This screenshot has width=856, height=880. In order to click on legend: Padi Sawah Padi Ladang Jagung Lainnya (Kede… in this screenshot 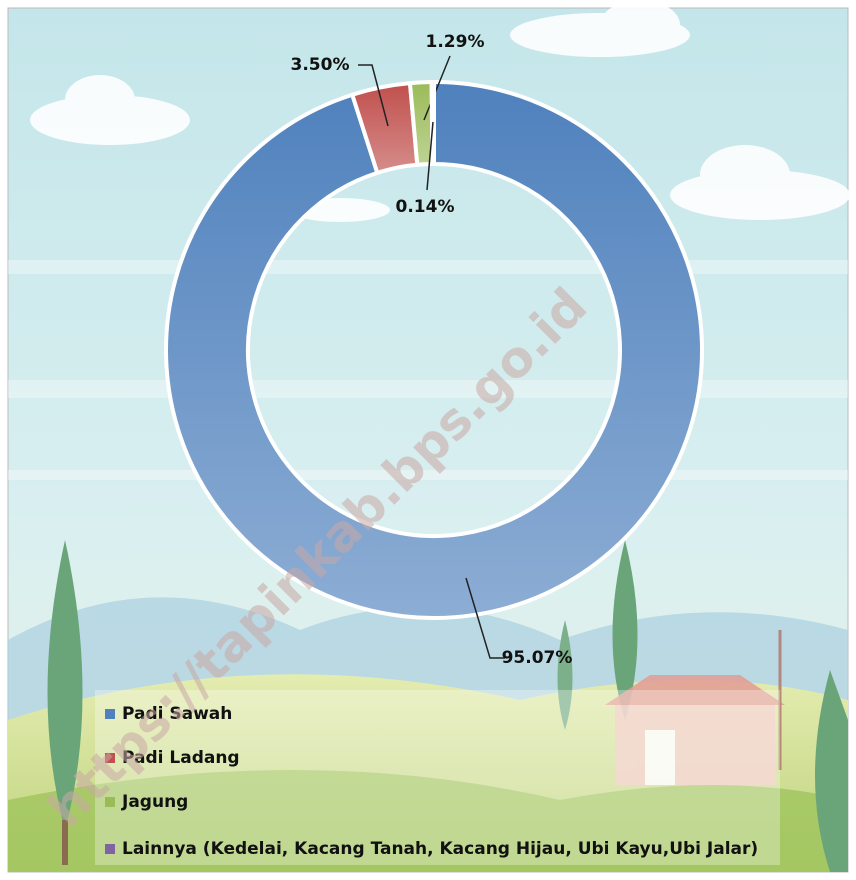, I will do `click(431, 781)`.